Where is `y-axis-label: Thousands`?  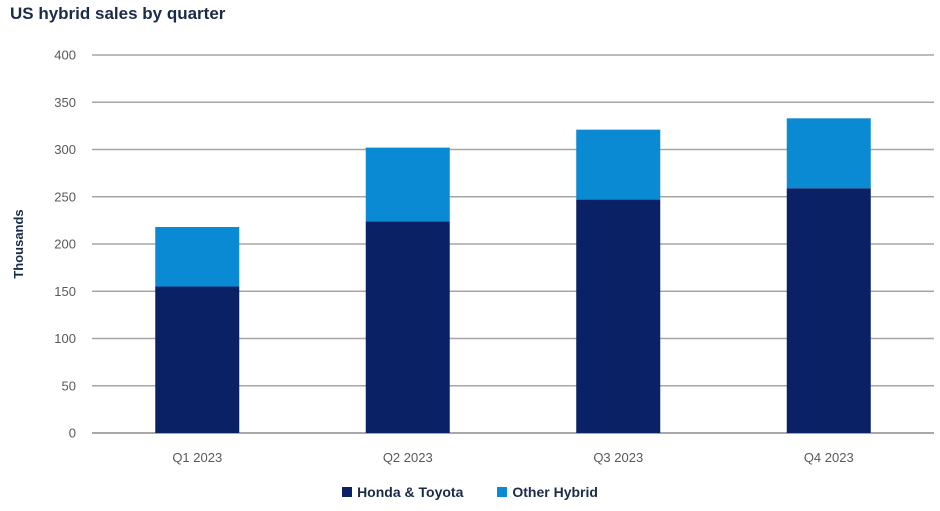 y-axis-label: Thousands is located at coordinates (18, 243).